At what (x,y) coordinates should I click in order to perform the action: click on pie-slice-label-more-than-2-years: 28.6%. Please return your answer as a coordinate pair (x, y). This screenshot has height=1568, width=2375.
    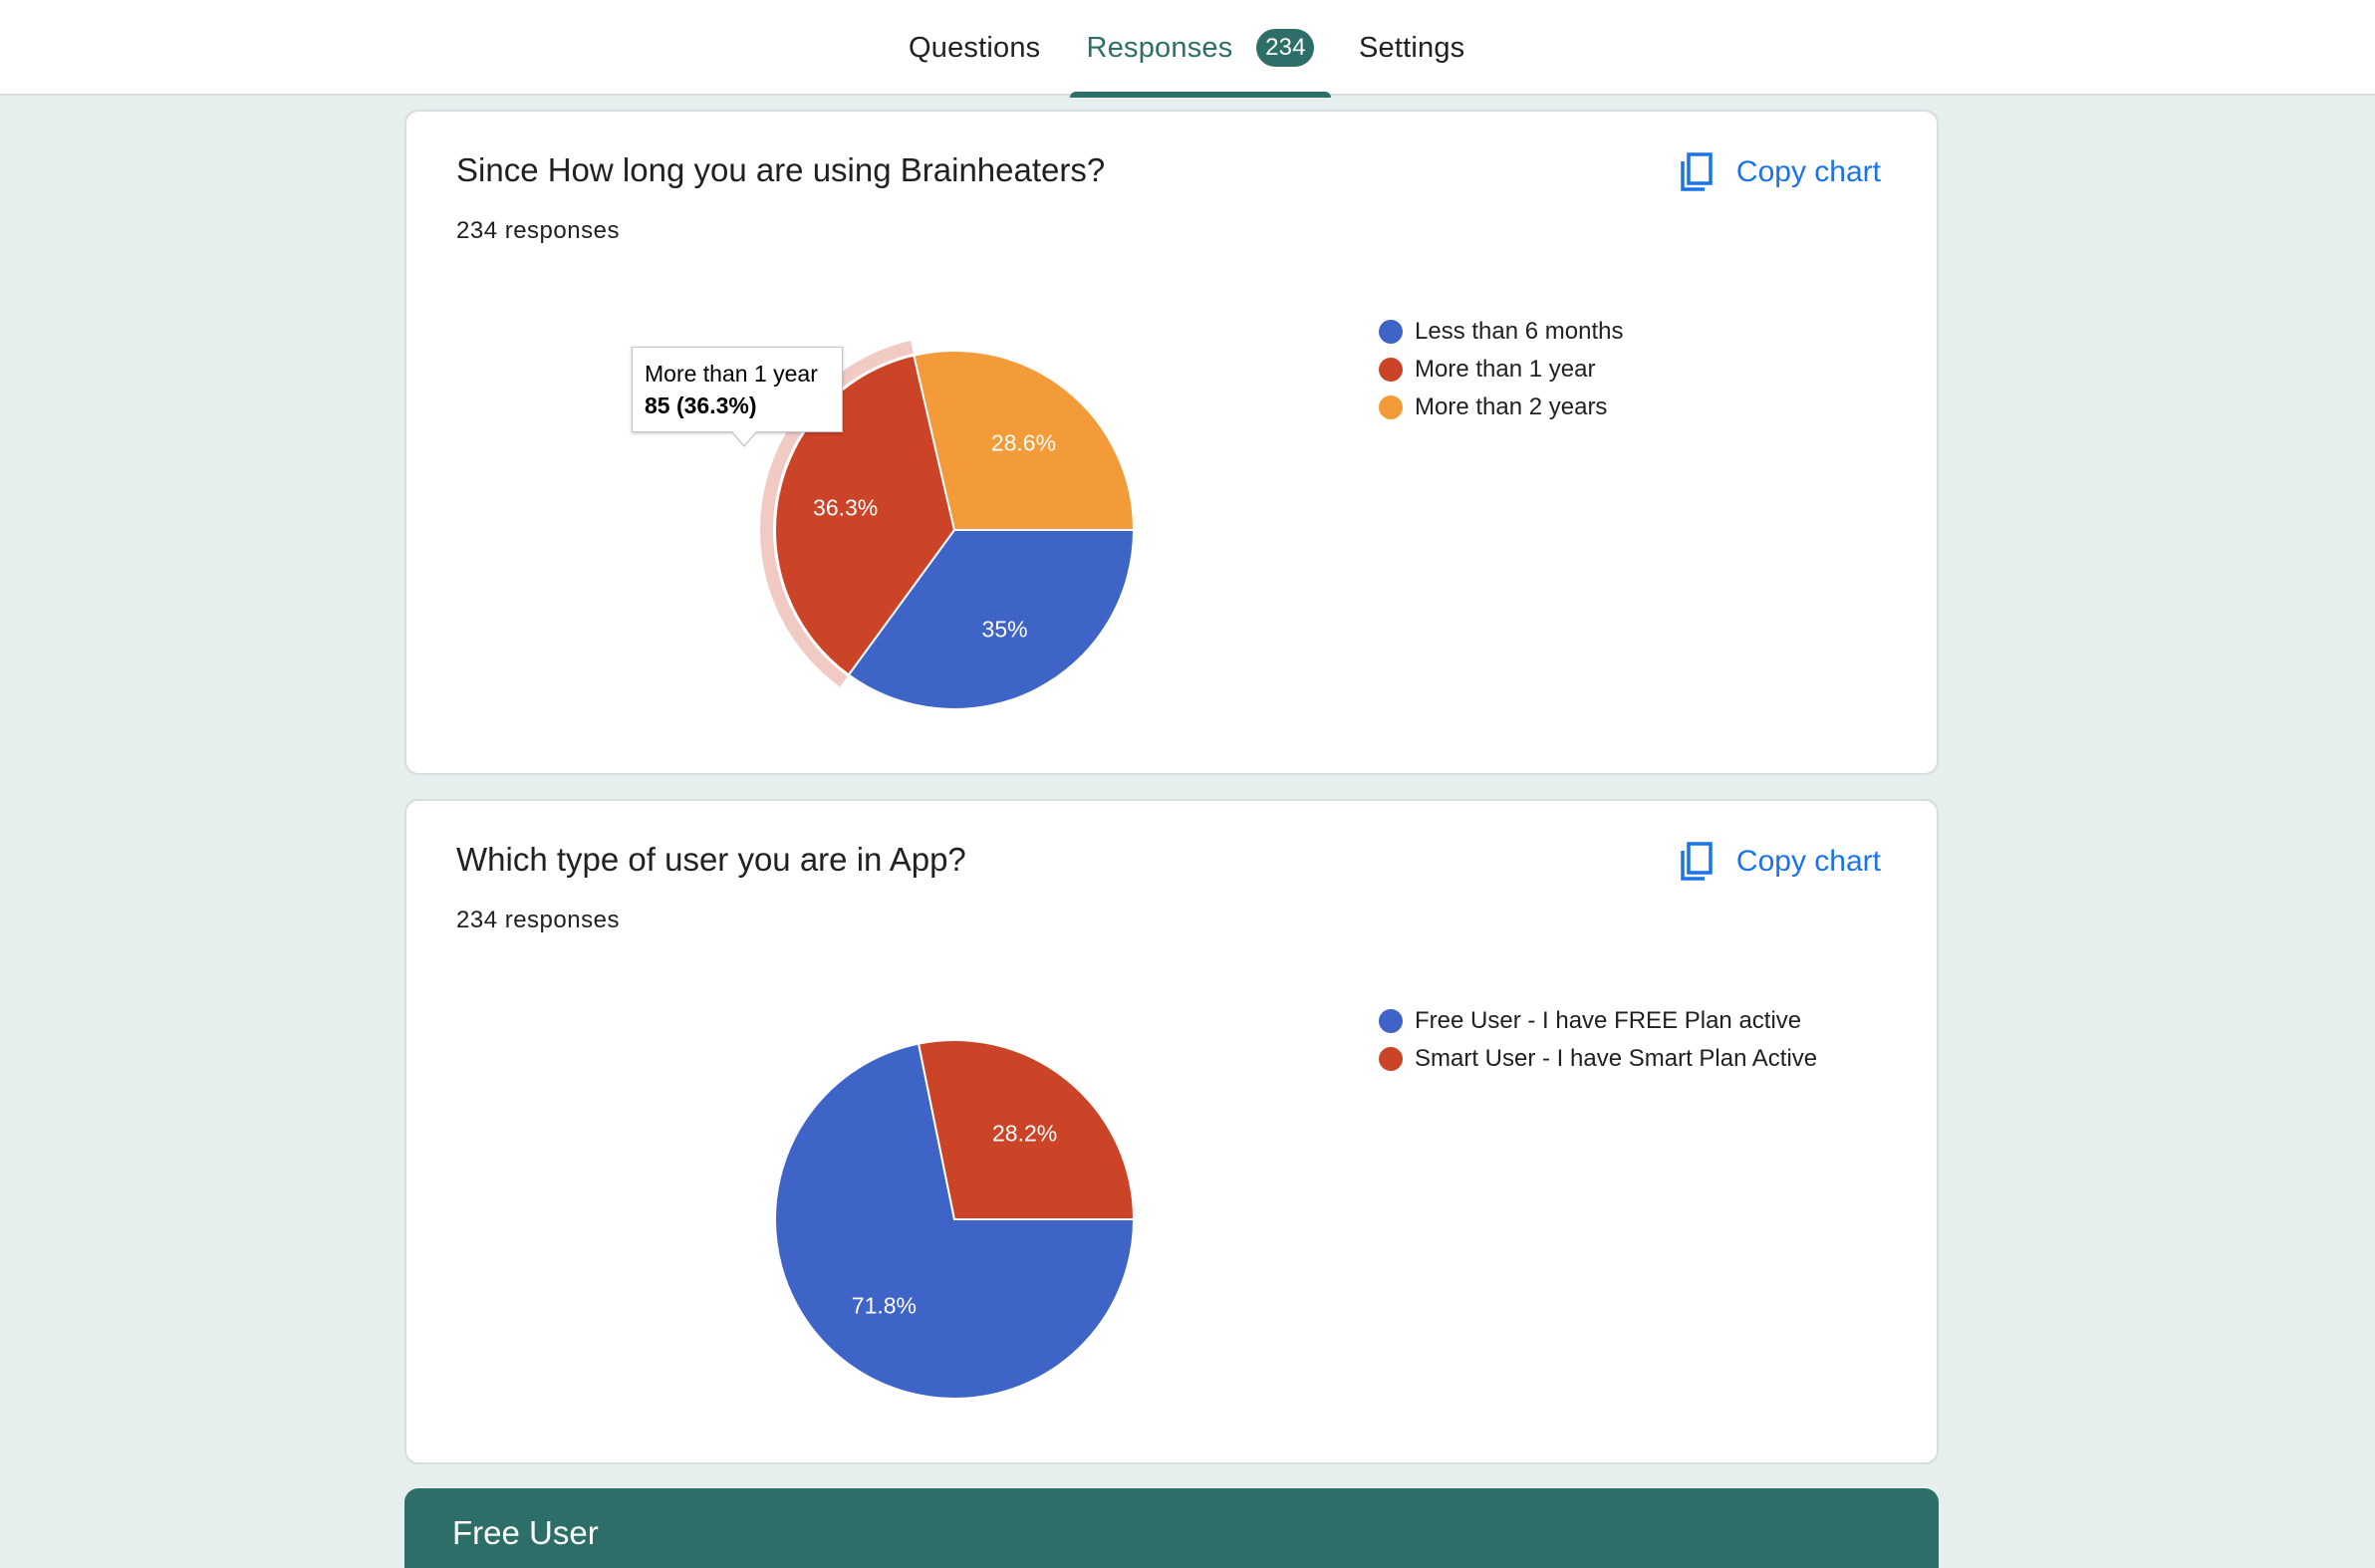
    Looking at the image, I should click on (1023, 443).